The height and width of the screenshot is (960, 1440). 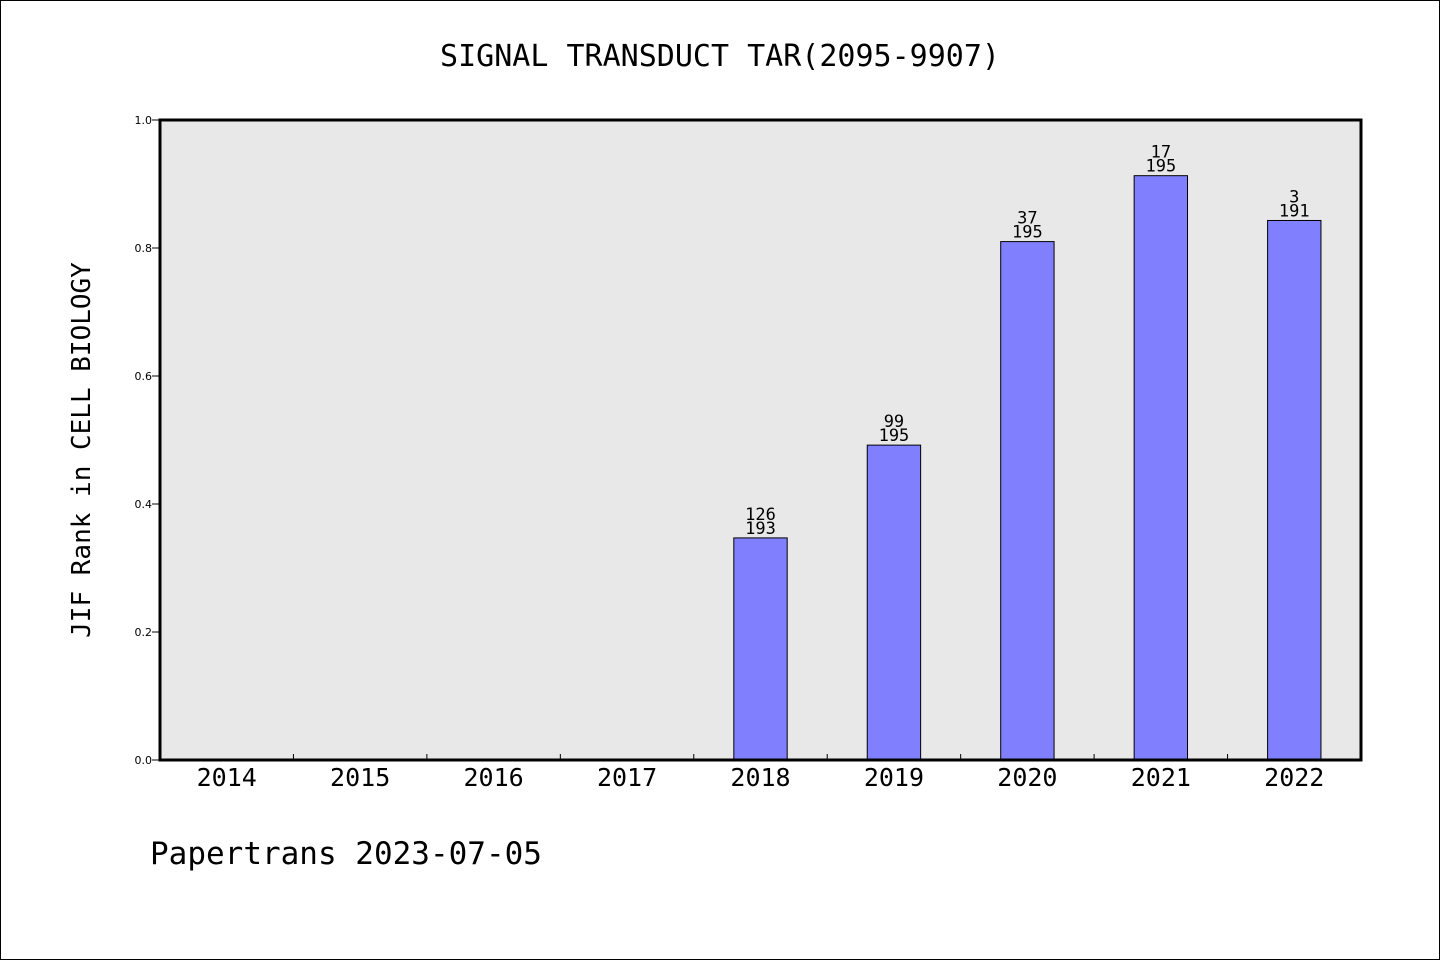 What do you see at coordinates (82, 450) in the screenshot?
I see `y-axis-label: JIF Rank in CELL BIOLOGY` at bounding box center [82, 450].